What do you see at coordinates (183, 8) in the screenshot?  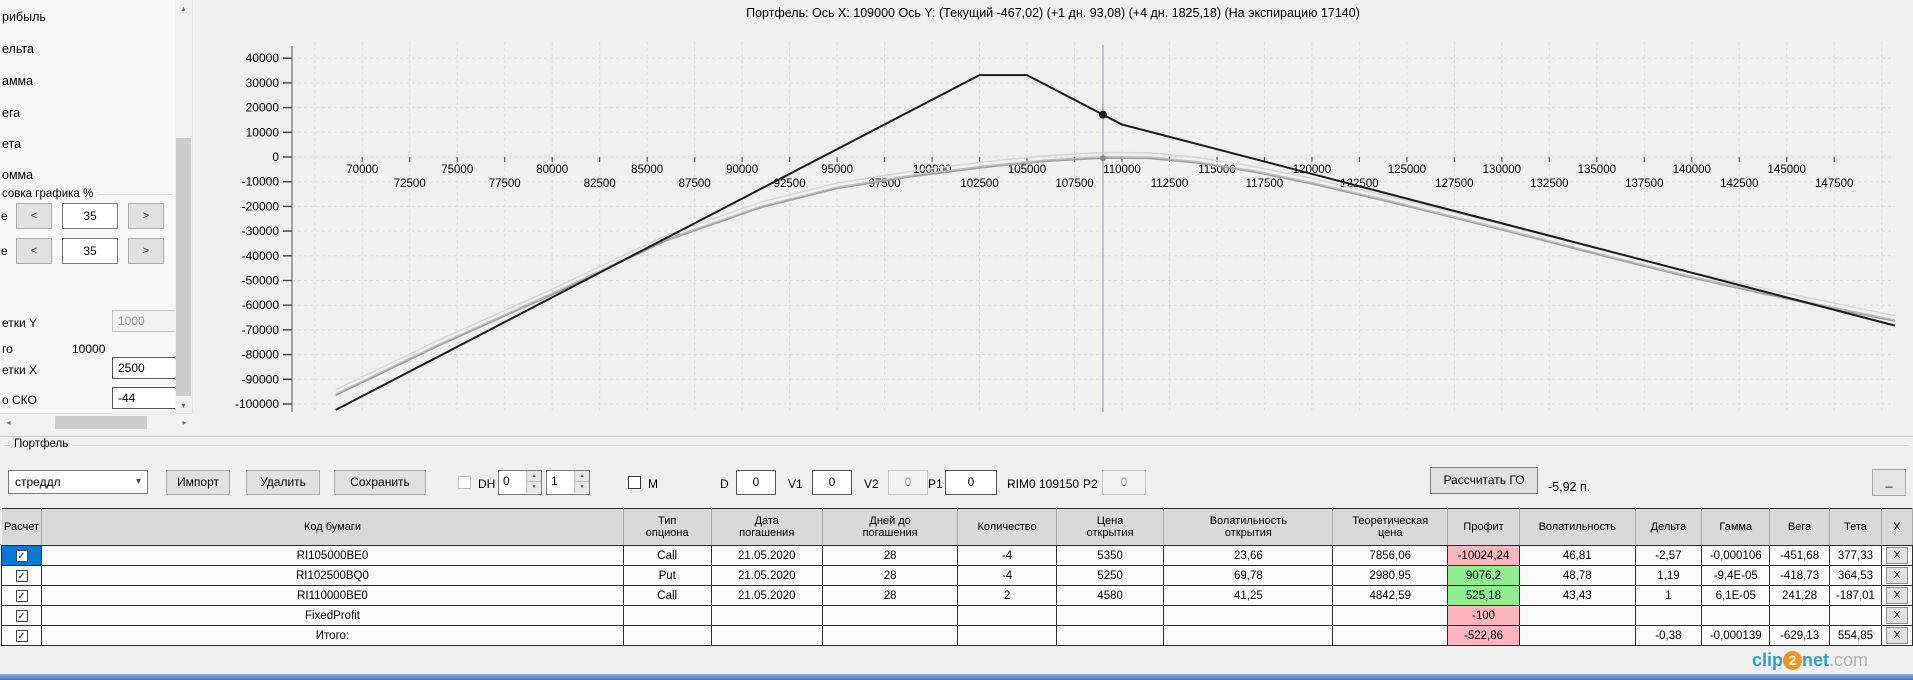 I see `scroll-up-icon: ▴` at bounding box center [183, 8].